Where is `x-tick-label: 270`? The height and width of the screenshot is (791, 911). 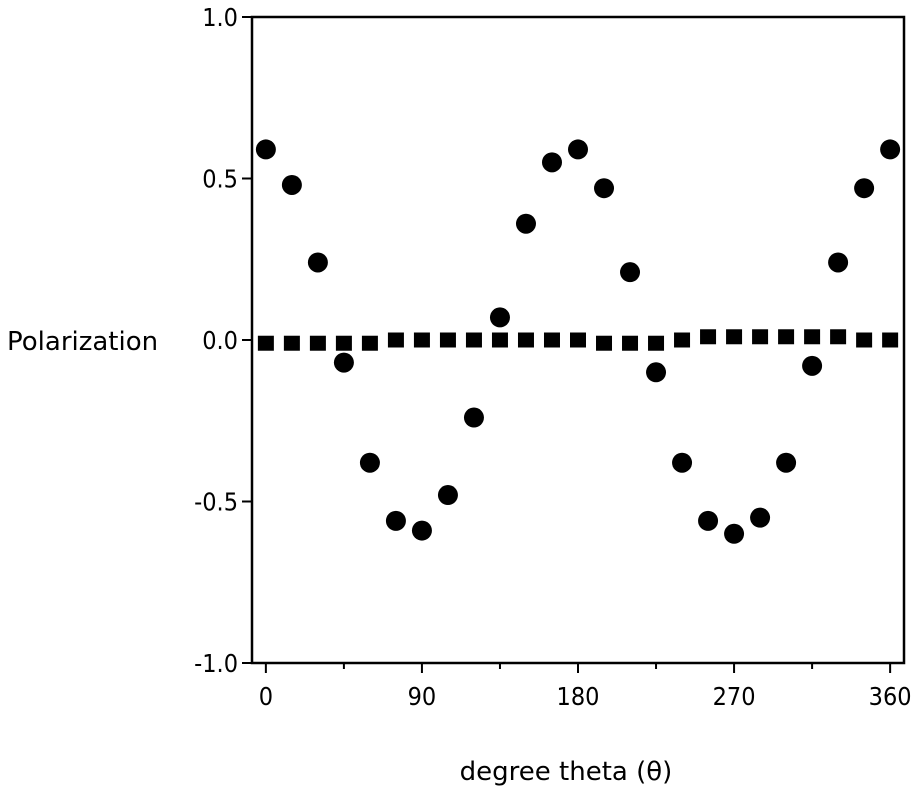 x-tick-label: 270 is located at coordinates (734, 696).